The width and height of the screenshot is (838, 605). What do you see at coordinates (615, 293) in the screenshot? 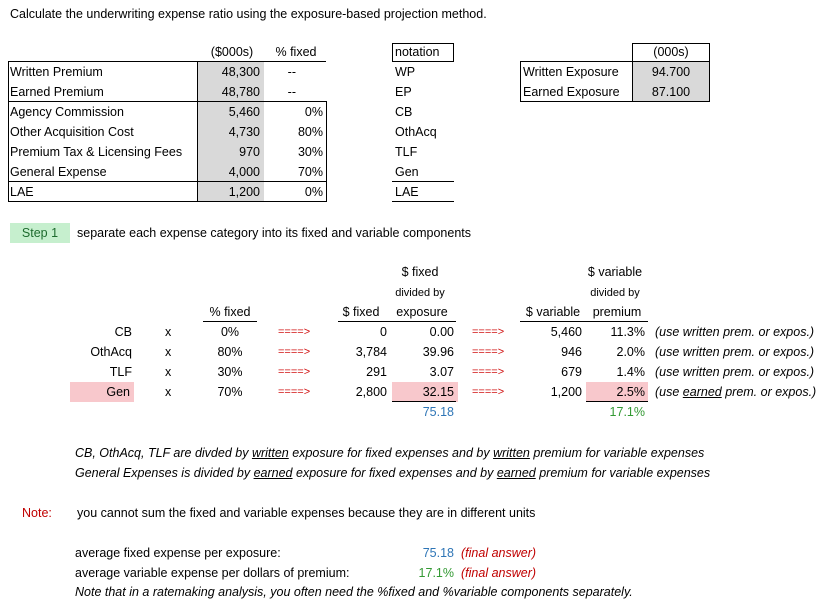
I see `var-div-header-mid: divided by` at bounding box center [615, 293].